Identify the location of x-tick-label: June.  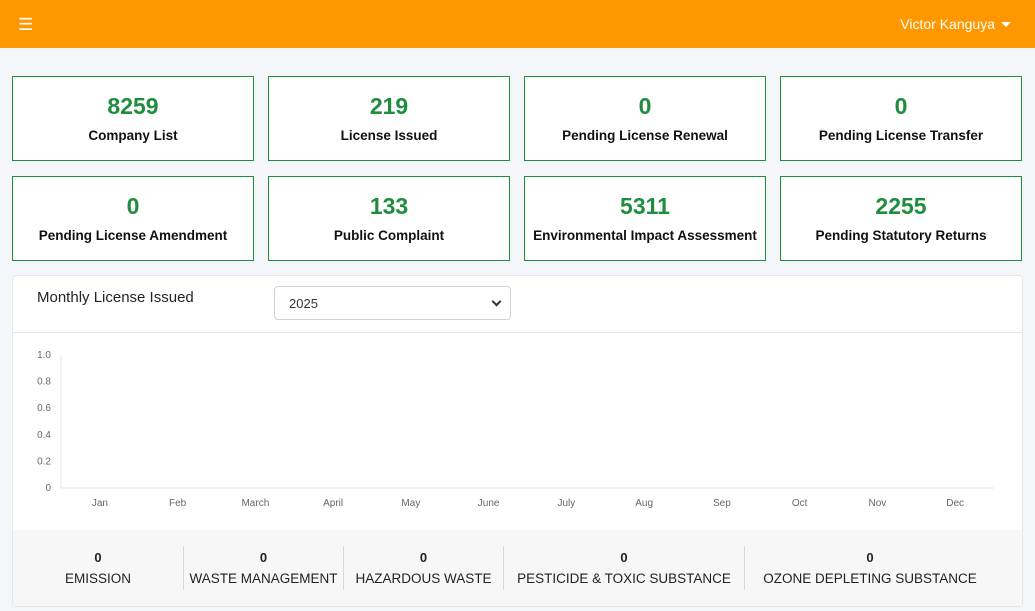
(489, 503).